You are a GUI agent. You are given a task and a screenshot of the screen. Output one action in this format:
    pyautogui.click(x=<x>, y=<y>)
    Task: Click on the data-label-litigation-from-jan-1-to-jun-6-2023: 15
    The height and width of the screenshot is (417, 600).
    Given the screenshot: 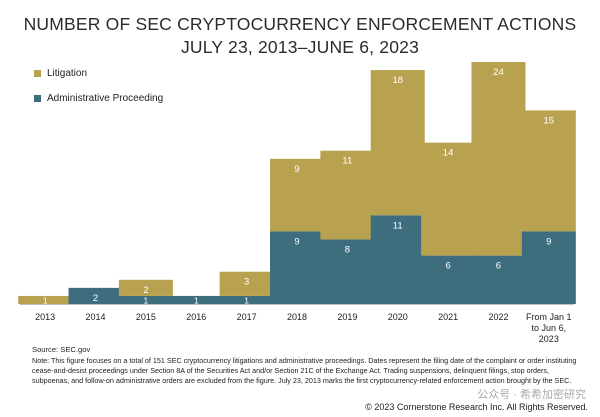 What is the action you would take?
    pyautogui.click(x=549, y=120)
    